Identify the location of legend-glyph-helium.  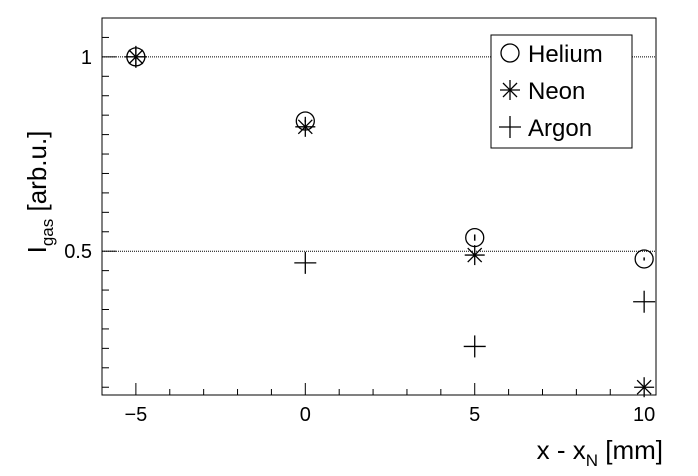
(510, 53).